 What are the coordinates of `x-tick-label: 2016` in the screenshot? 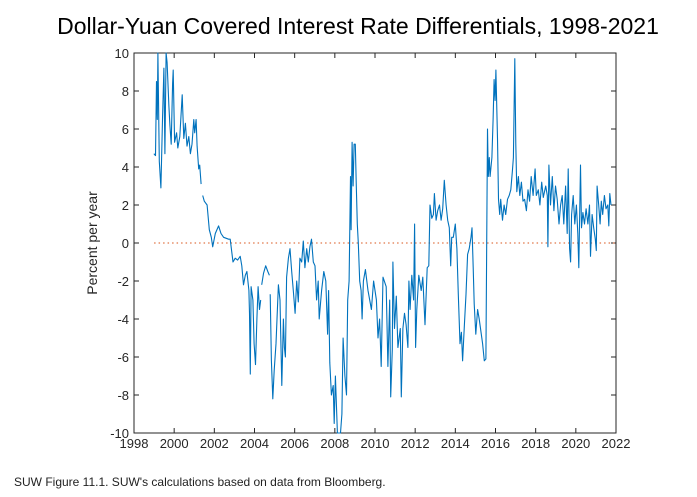 It's located at (495, 443).